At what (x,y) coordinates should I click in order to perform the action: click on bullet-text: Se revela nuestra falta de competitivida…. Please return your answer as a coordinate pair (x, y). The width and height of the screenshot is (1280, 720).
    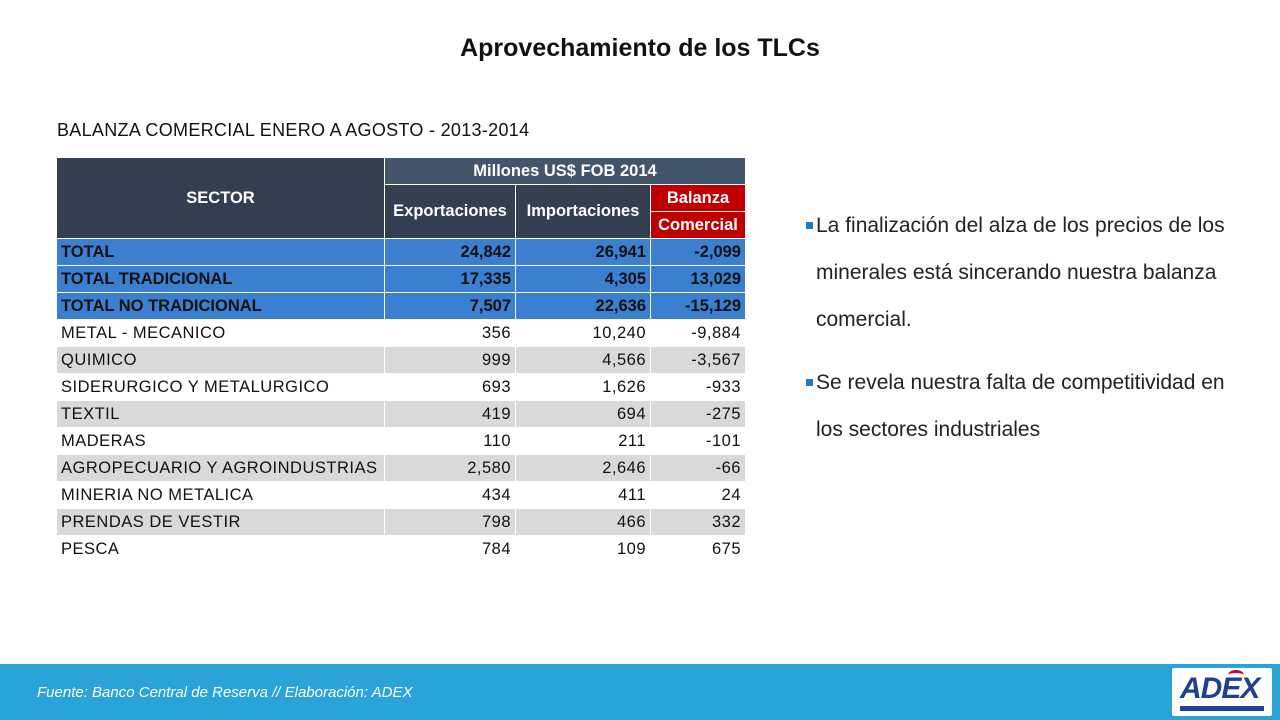
    Looking at the image, I should click on (1020, 406).